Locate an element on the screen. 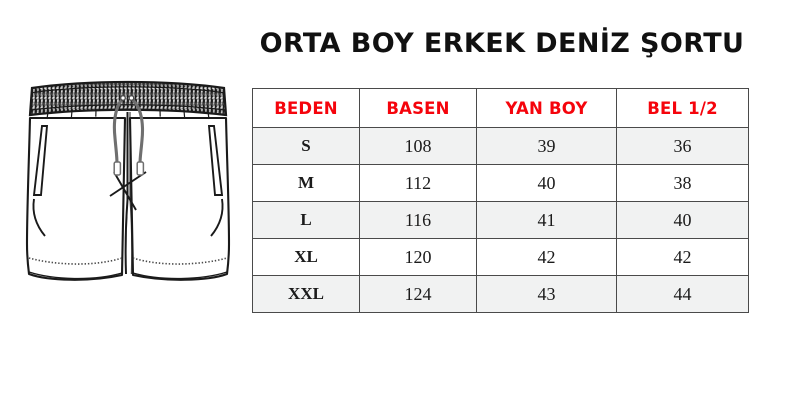  cell-basen: 112 is located at coordinates (418, 183).